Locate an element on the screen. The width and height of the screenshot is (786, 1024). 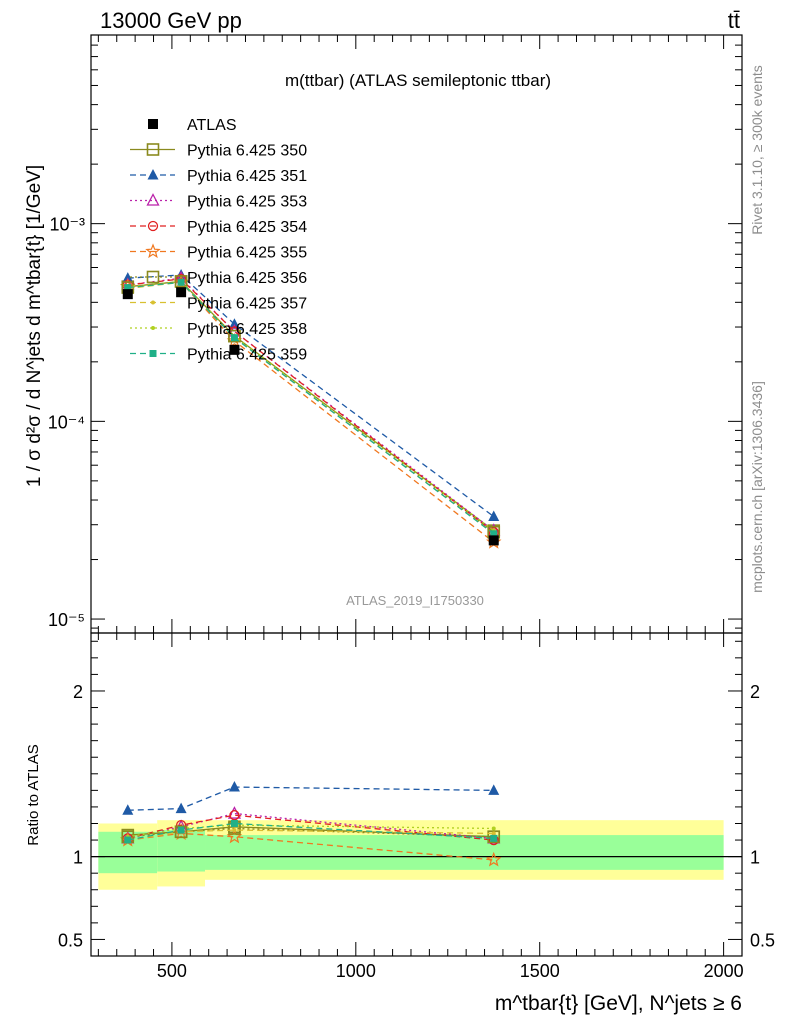
ratio-ytick-label-0: 0.5 is located at coordinates (70, 940).